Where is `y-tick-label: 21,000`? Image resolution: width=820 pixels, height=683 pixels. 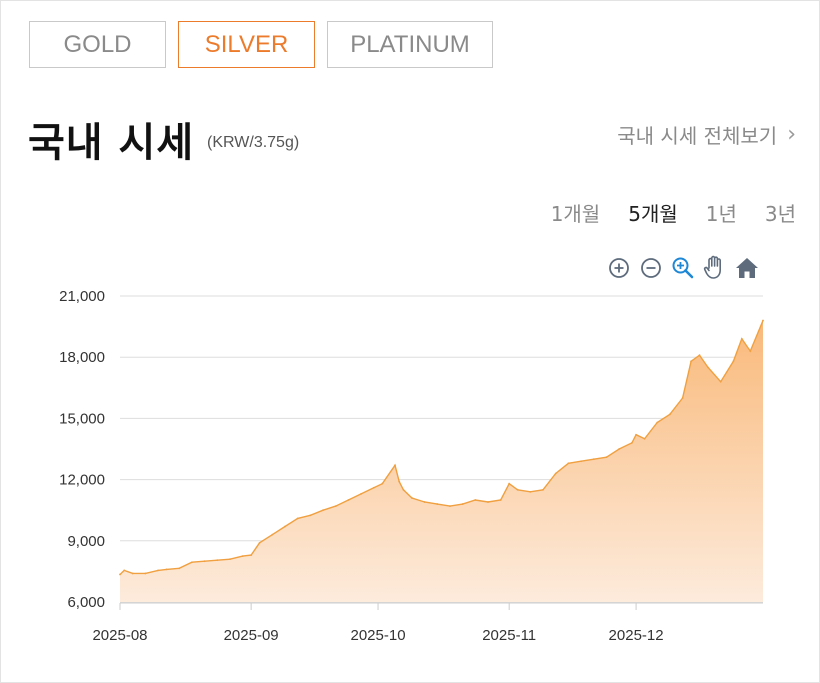 y-tick-label: 21,000 is located at coordinates (82, 296).